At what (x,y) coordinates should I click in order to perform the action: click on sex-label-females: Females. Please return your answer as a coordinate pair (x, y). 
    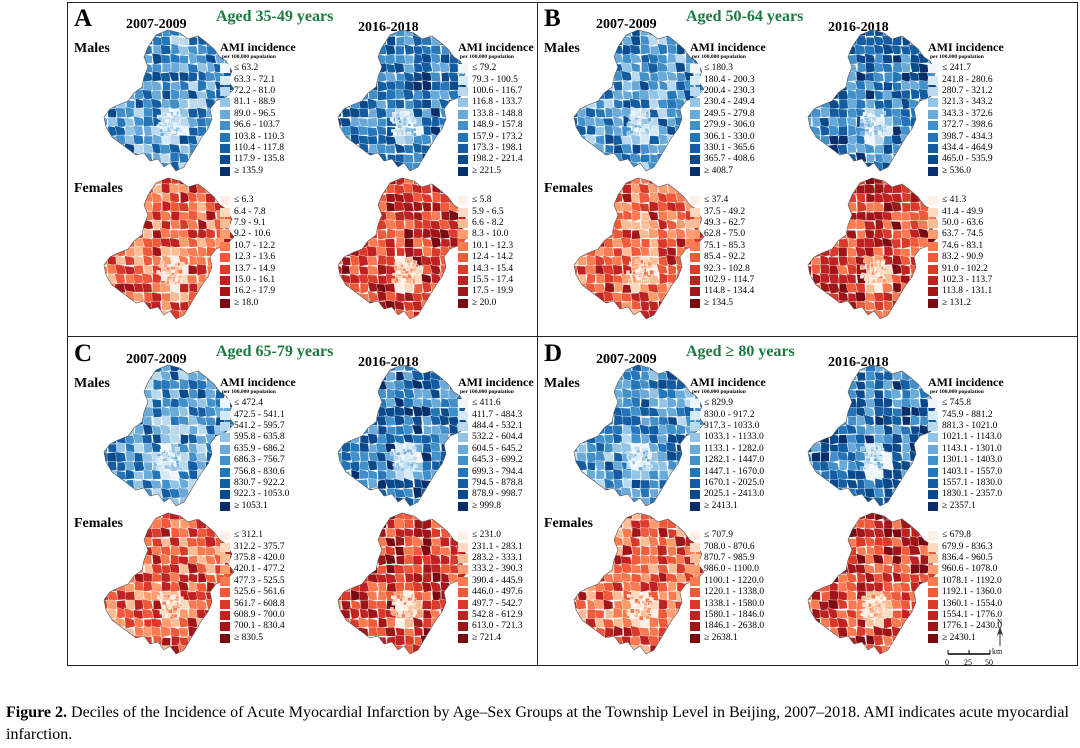
    Looking at the image, I should click on (568, 188).